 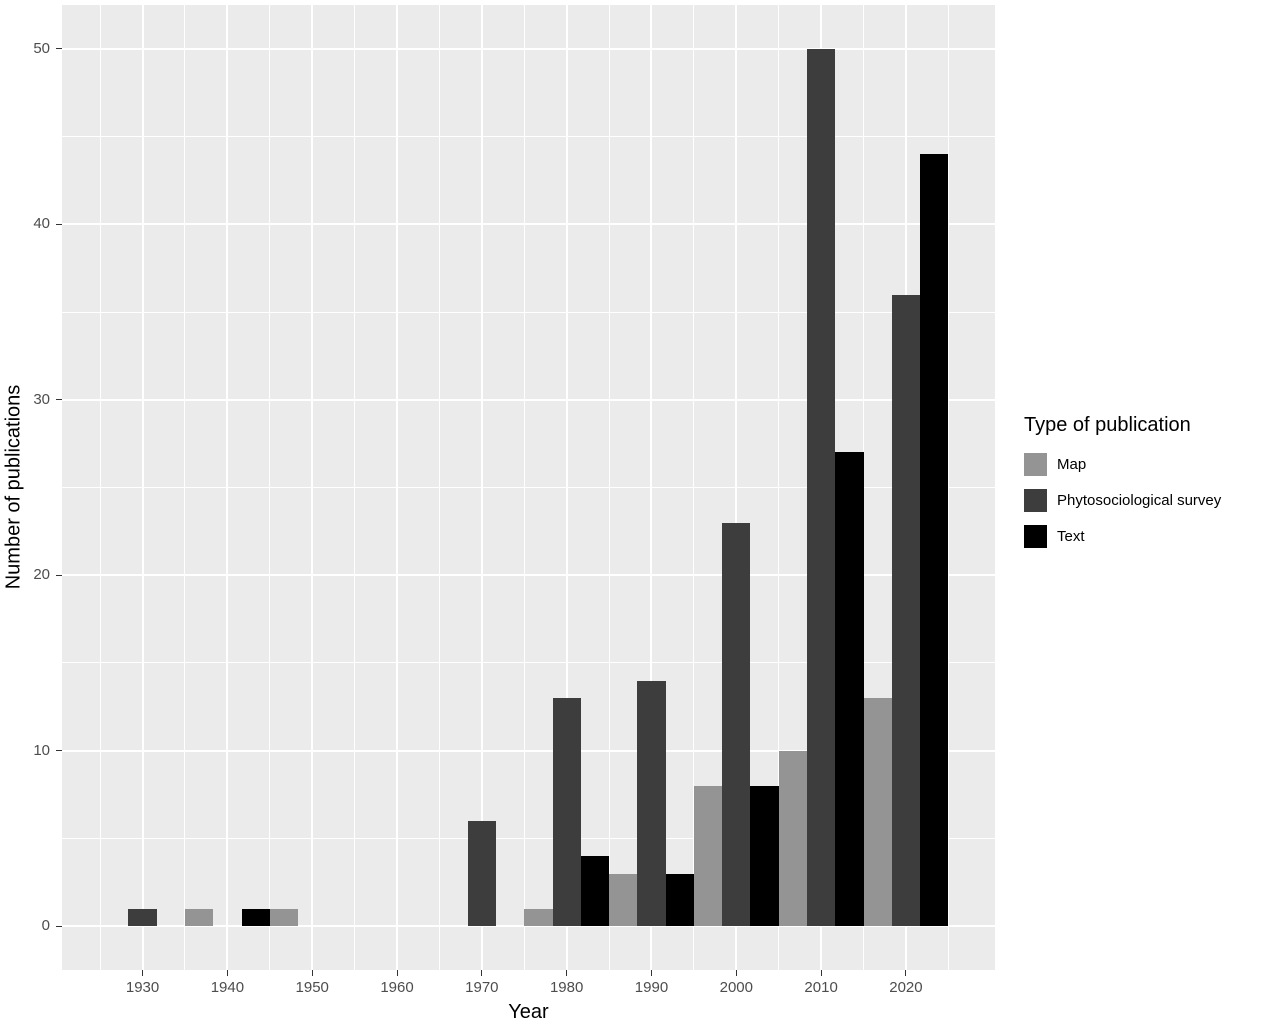 I want to click on legend-item-map: Map, so click(x=1152, y=464).